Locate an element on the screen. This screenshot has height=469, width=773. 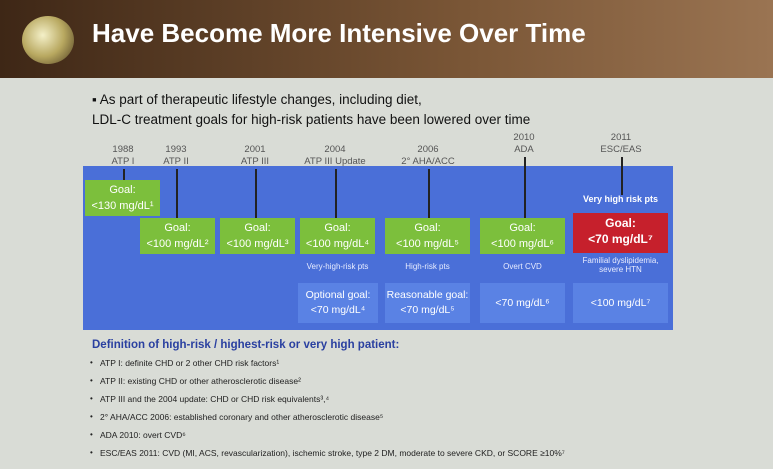
goal-value: <100 mg/dL⁵ is located at coordinates (427, 244).